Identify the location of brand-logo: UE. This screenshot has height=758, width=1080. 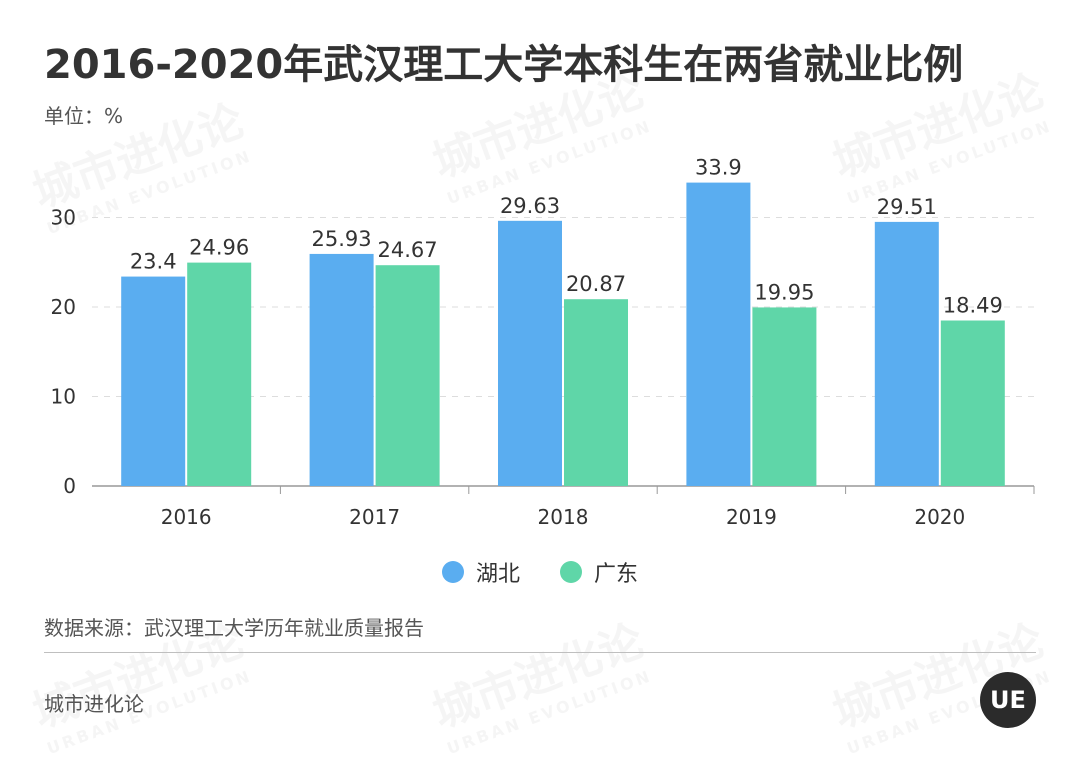
(1008, 700).